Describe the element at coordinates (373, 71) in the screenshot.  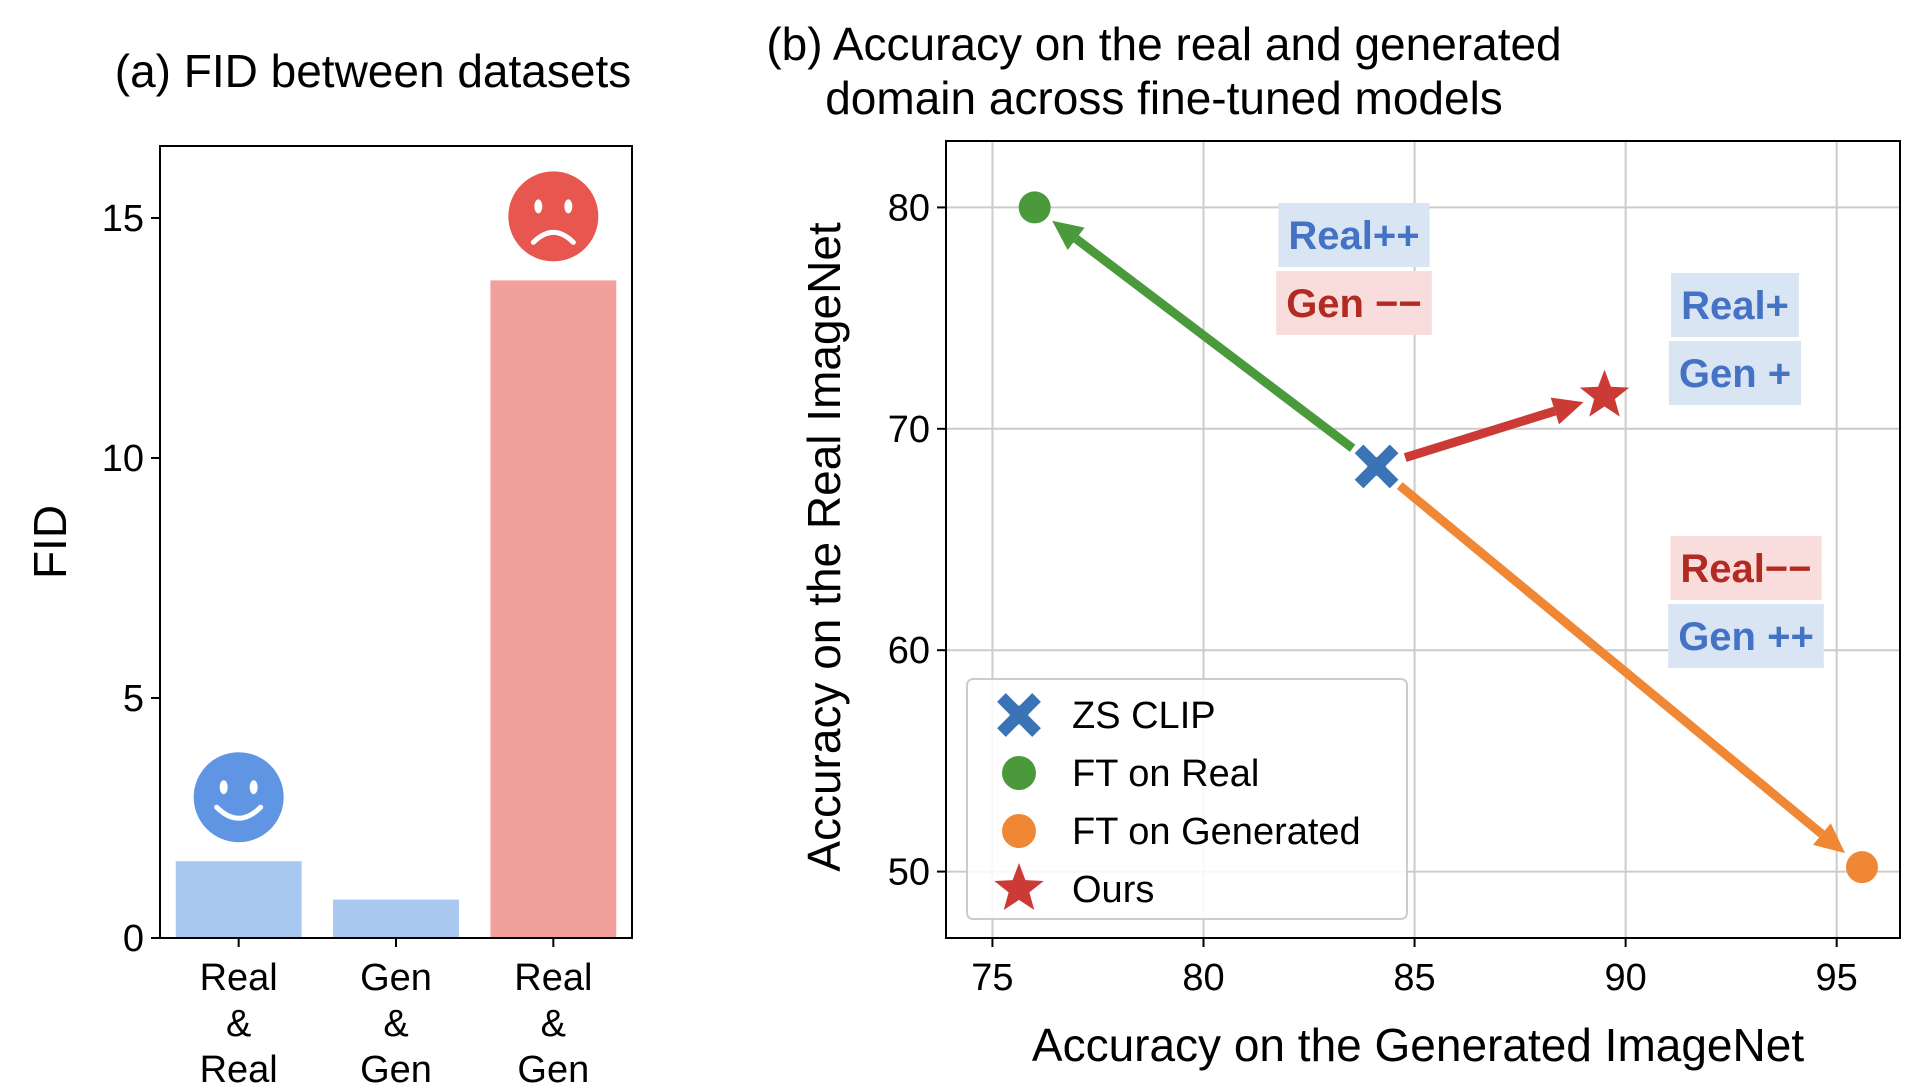
I see `chart-a-title: (a) FID between datasets` at that location.